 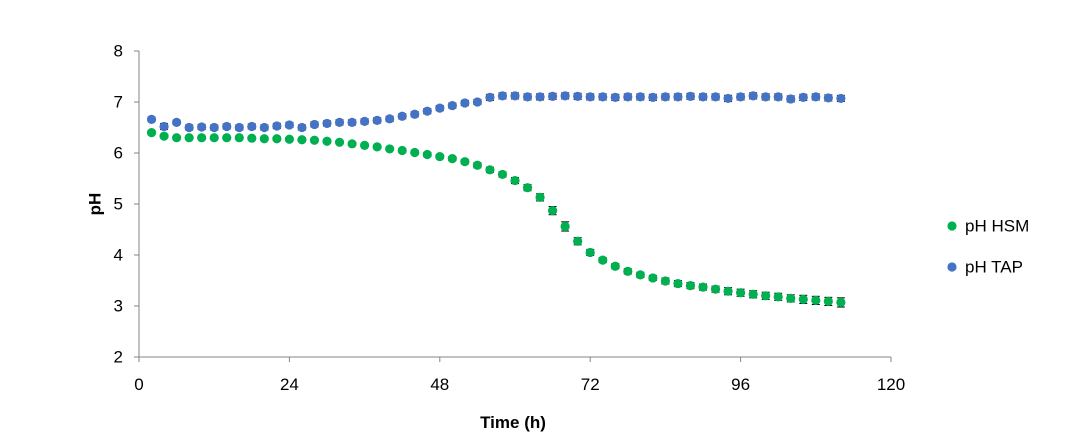 What do you see at coordinates (118, 255) in the screenshot?
I see `y-tick-label: 4` at bounding box center [118, 255].